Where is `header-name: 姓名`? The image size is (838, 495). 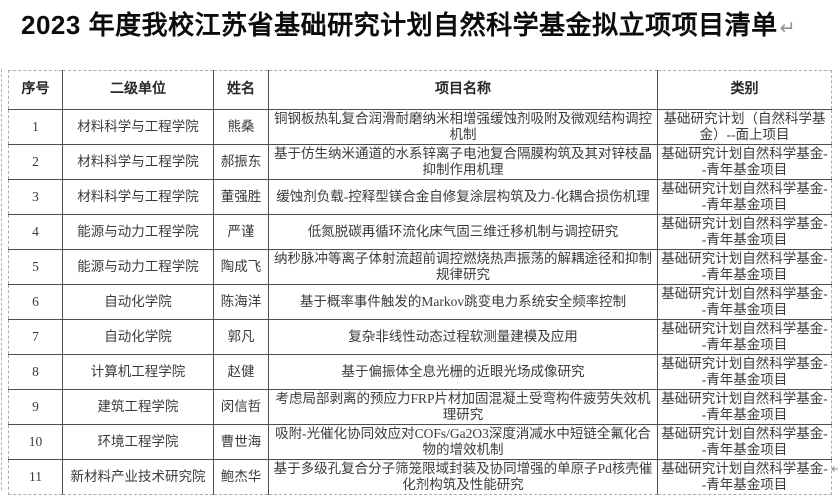 header-name: 姓名 is located at coordinates (241, 90).